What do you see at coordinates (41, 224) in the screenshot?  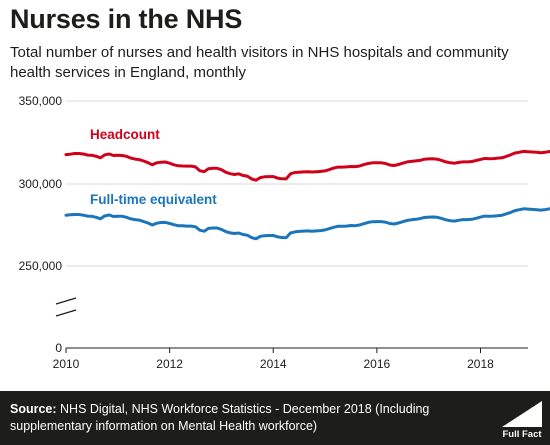 I see `y-tick-labels: 0 250,000 300,000 350,000` at bounding box center [41, 224].